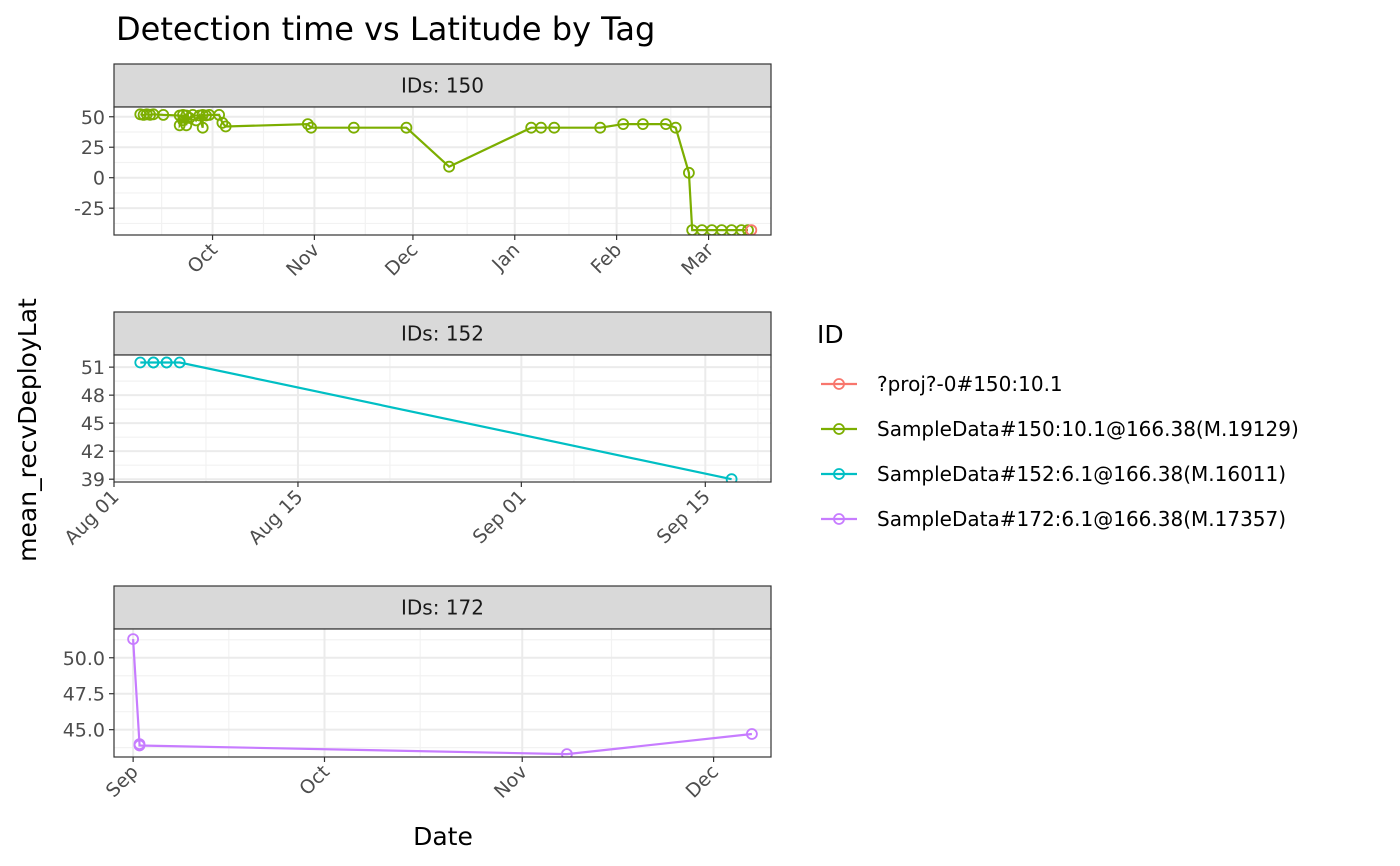  What do you see at coordinates (93, 480) in the screenshot?
I see `y-tick-label: 39` at bounding box center [93, 480].